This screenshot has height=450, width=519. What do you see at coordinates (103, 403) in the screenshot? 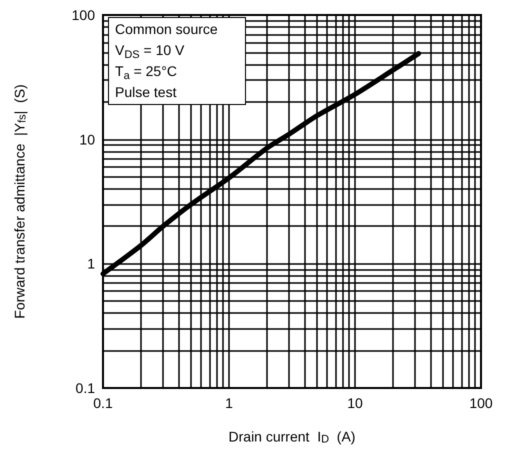
I see `x-tick-label: 0.1` at bounding box center [103, 403].